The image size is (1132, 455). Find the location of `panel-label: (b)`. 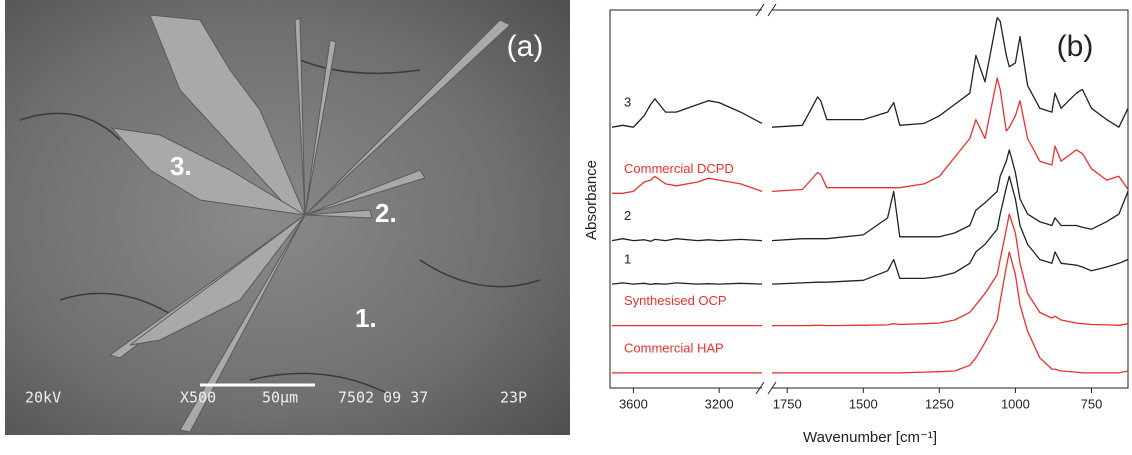

panel-label: (b) is located at coordinates (1075, 46).